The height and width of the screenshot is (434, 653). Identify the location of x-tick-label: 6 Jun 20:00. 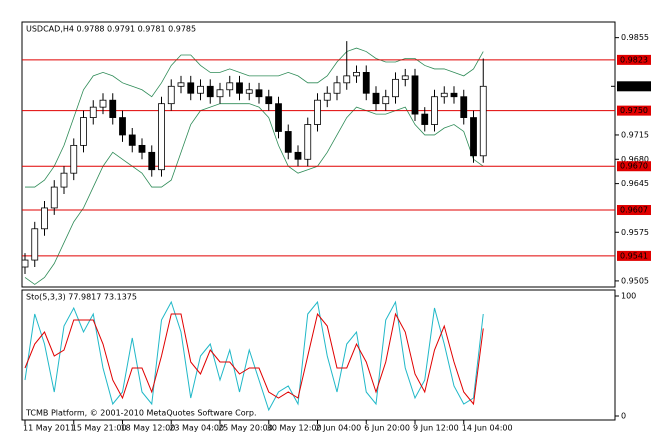
(387, 428).